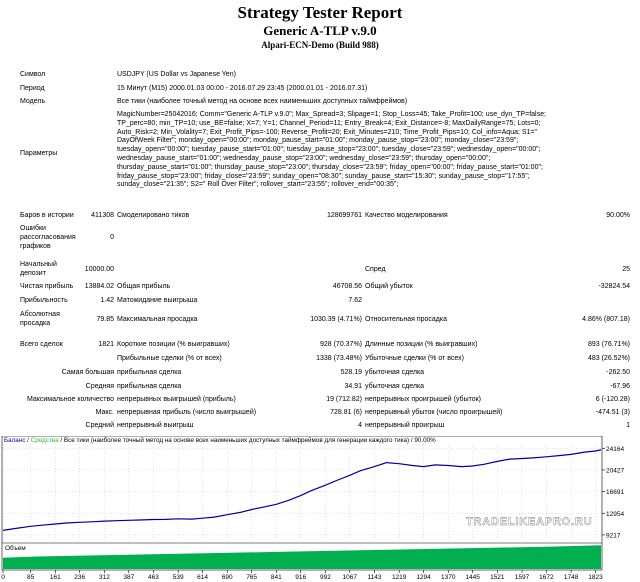 The width and height of the screenshot is (640, 582). Describe the element at coordinates (104, 412) in the screenshot. I see `max-consecutive-profit-label: Макс.` at that location.